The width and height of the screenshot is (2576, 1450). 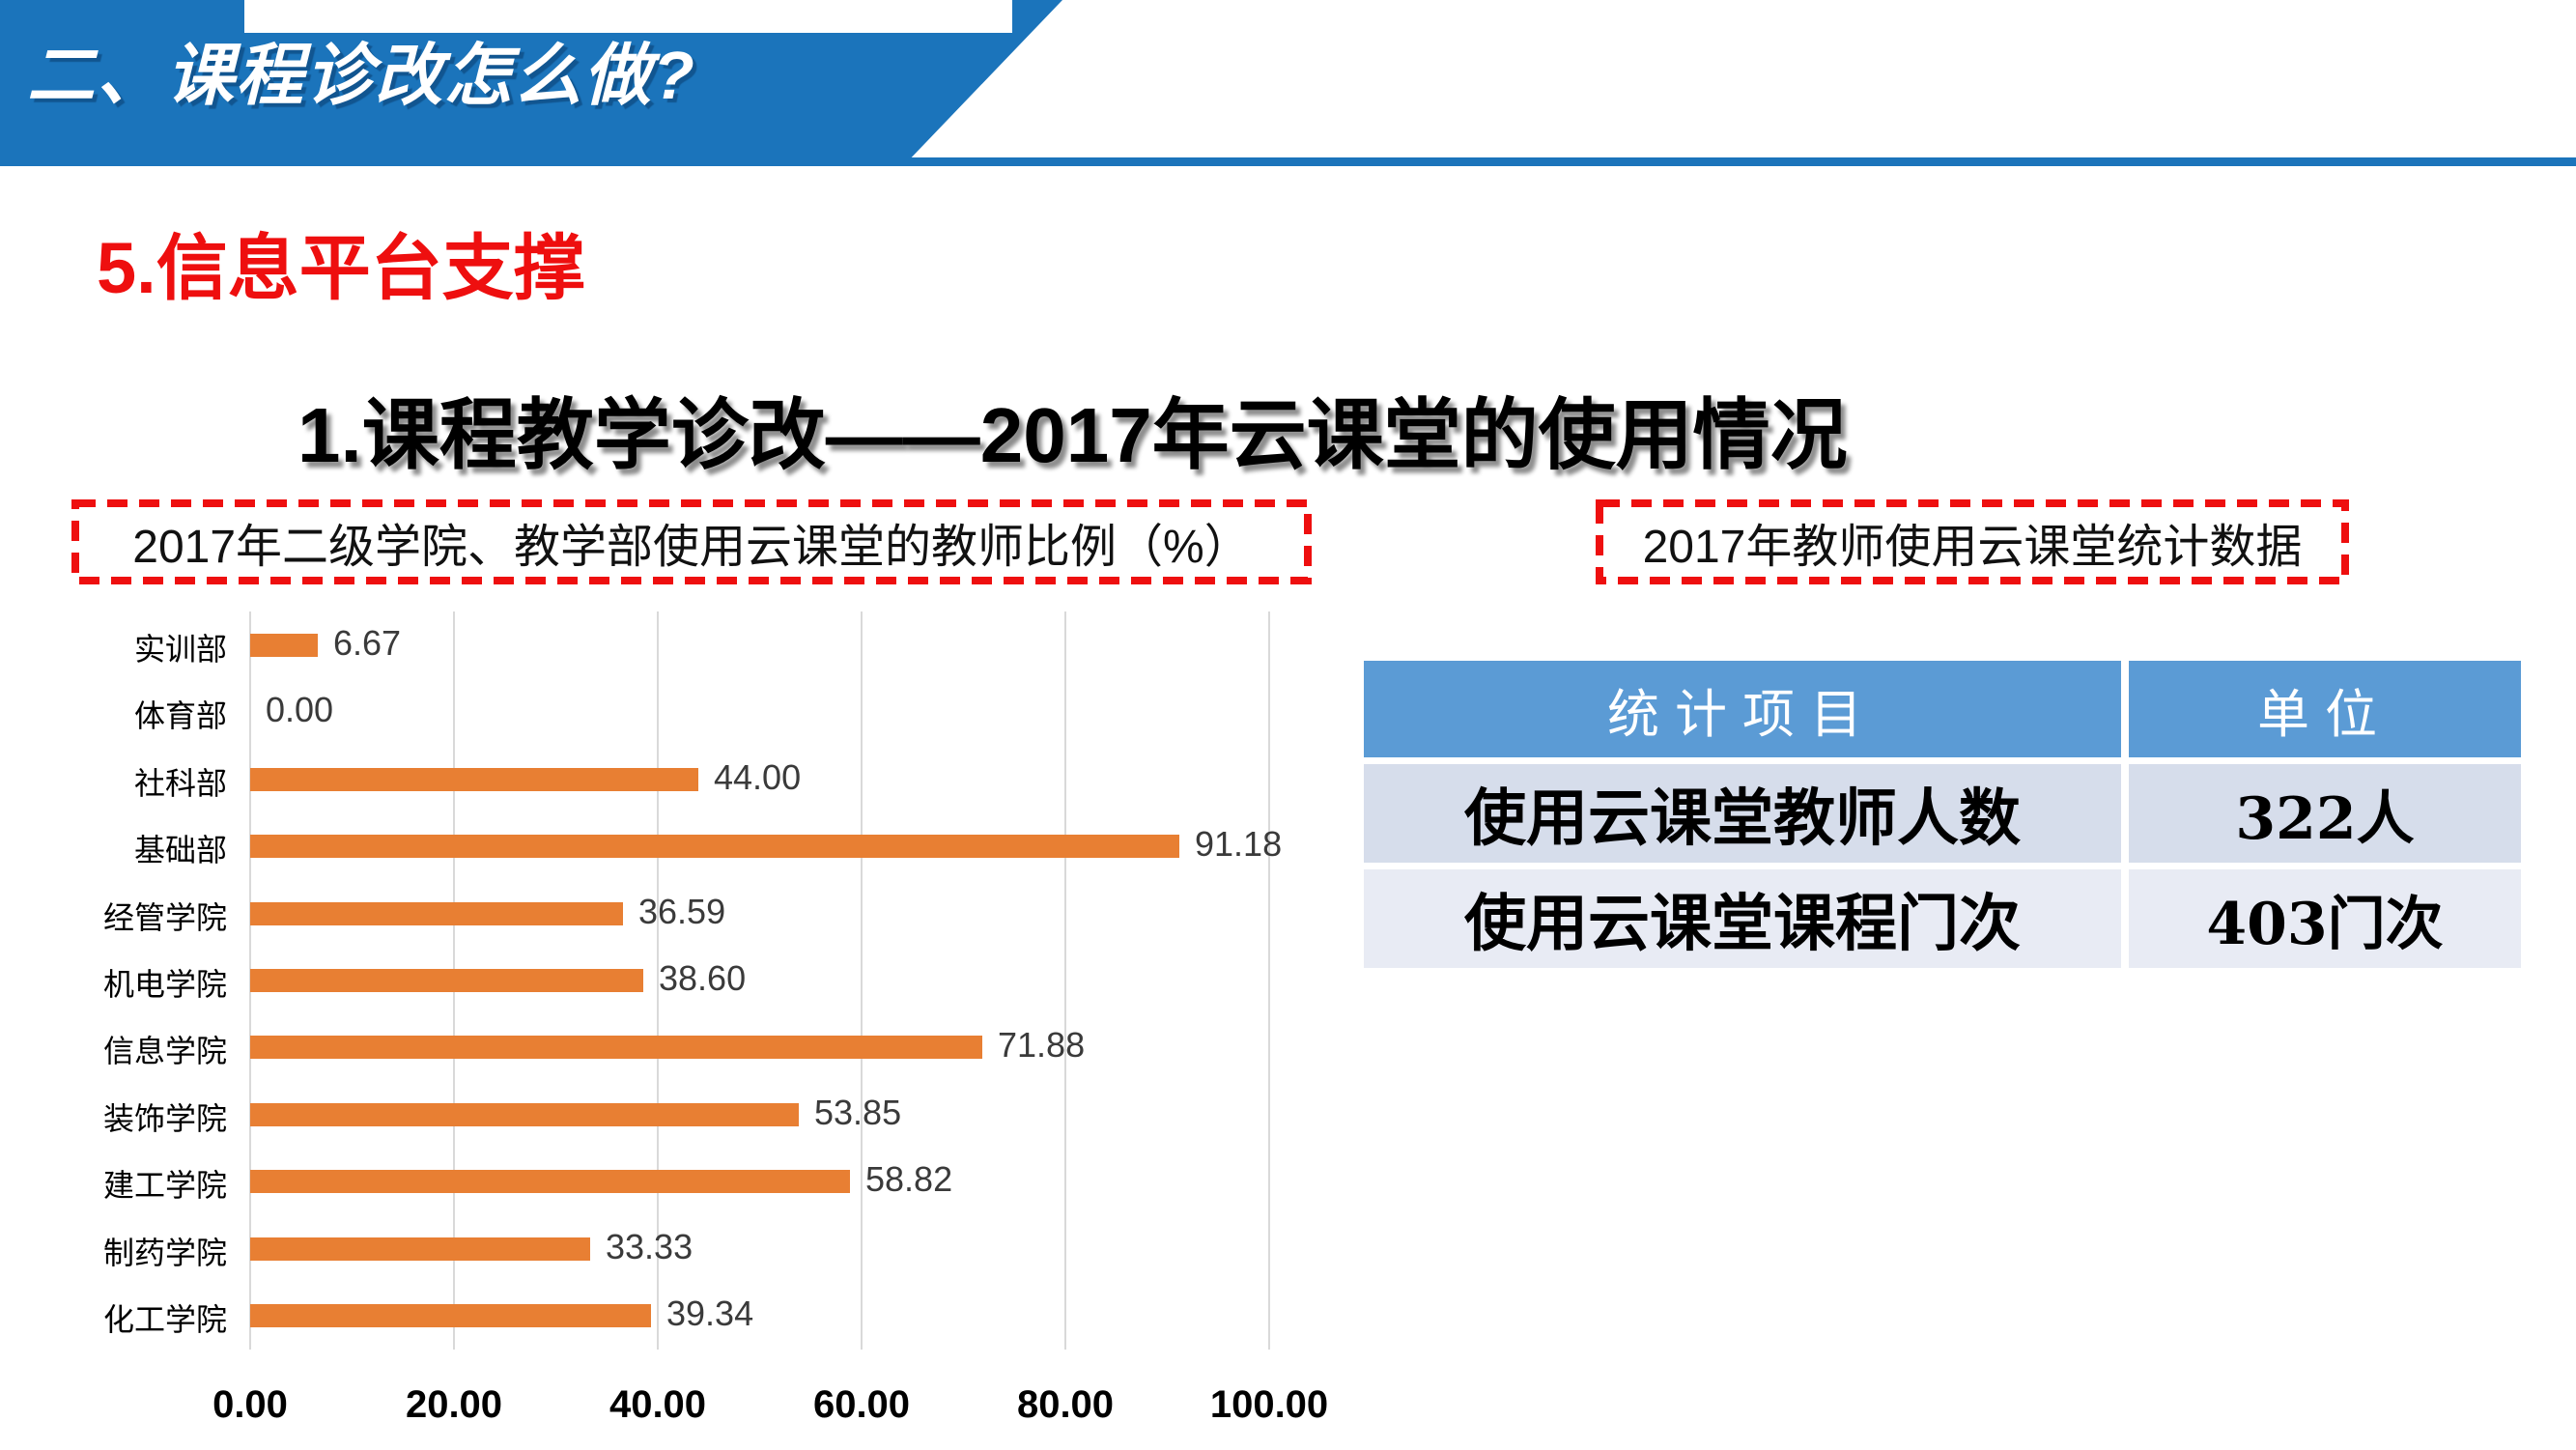 What do you see at coordinates (1742, 919) in the screenshot?
I see `table-item-cell: 使用云课堂课程门次` at bounding box center [1742, 919].